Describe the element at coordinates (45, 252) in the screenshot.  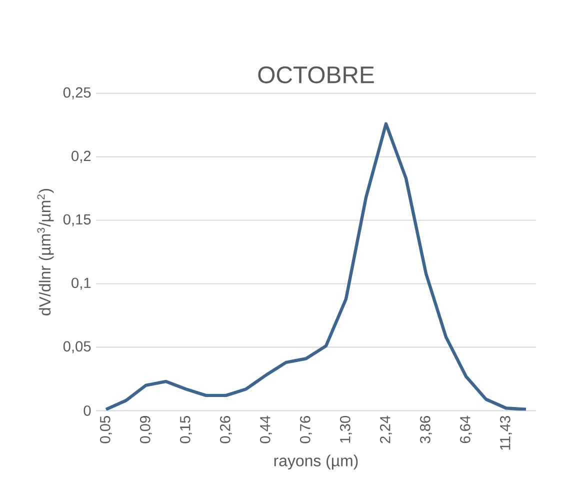
I see `y-axis-title: dV/dlnr (µm$^{3}$/µm$^{2}$)` at that location.